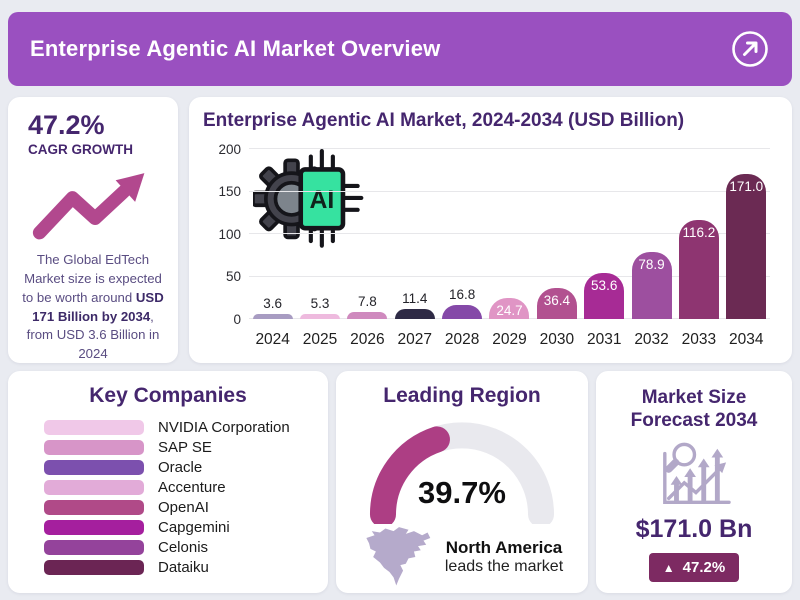 The width and height of the screenshot is (800, 600). What do you see at coordinates (66, 125) in the screenshot?
I see `cagr-value: 47.2%` at bounding box center [66, 125].